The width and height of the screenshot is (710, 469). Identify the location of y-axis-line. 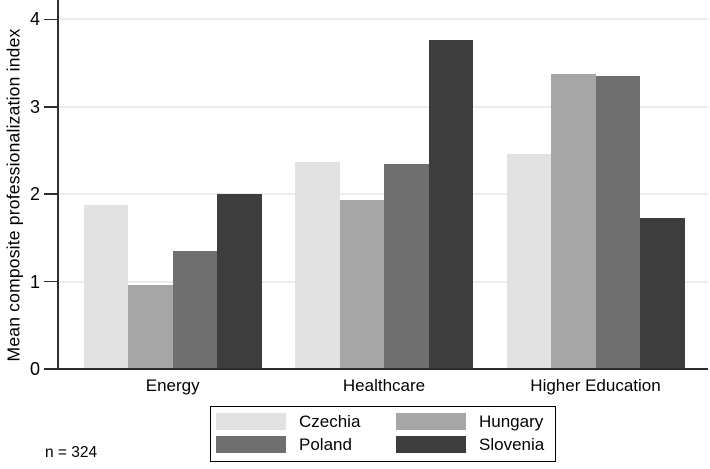
(58, 184).